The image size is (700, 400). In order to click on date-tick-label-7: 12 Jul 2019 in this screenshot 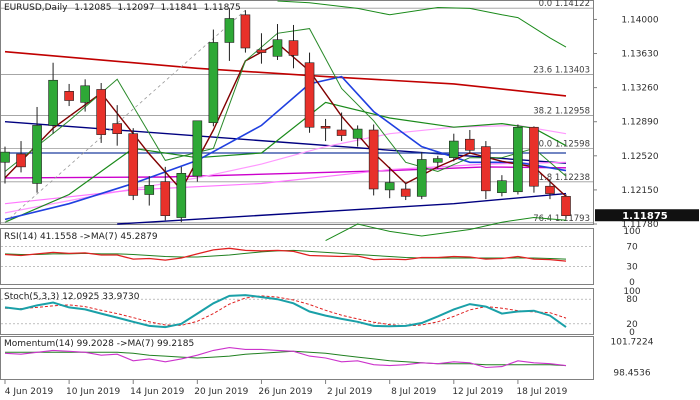, I will do `click(477, 392)`.